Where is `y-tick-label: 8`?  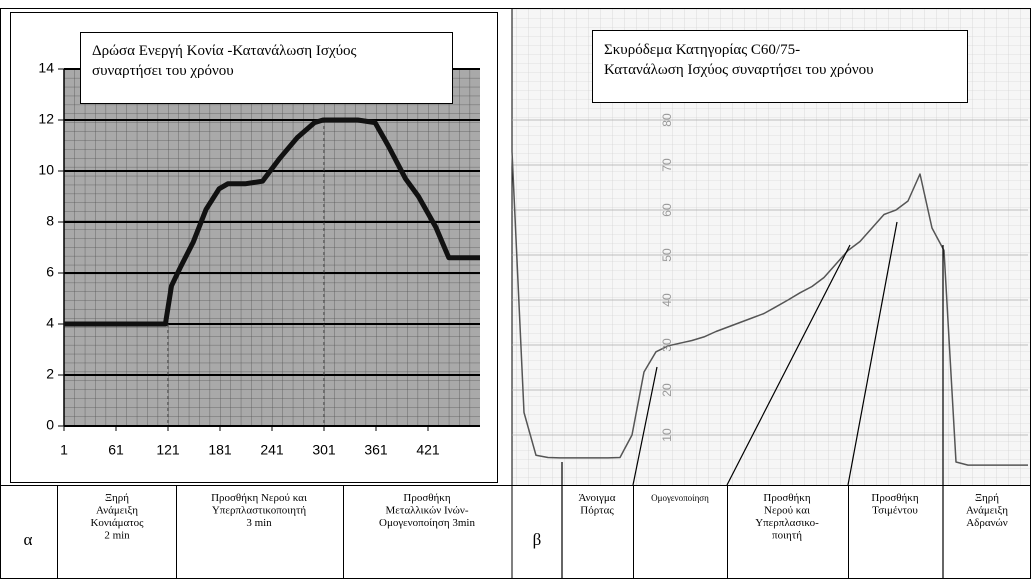 y-tick-label: 8 is located at coordinates (50, 221).